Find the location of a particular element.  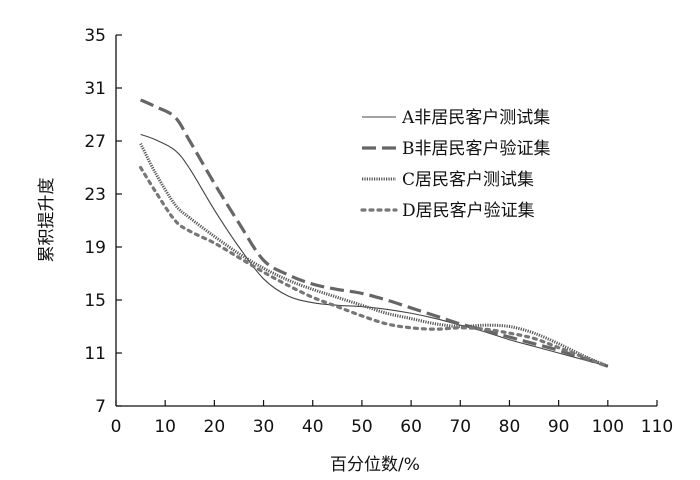

x-tick-label: 50 is located at coordinates (362, 427).